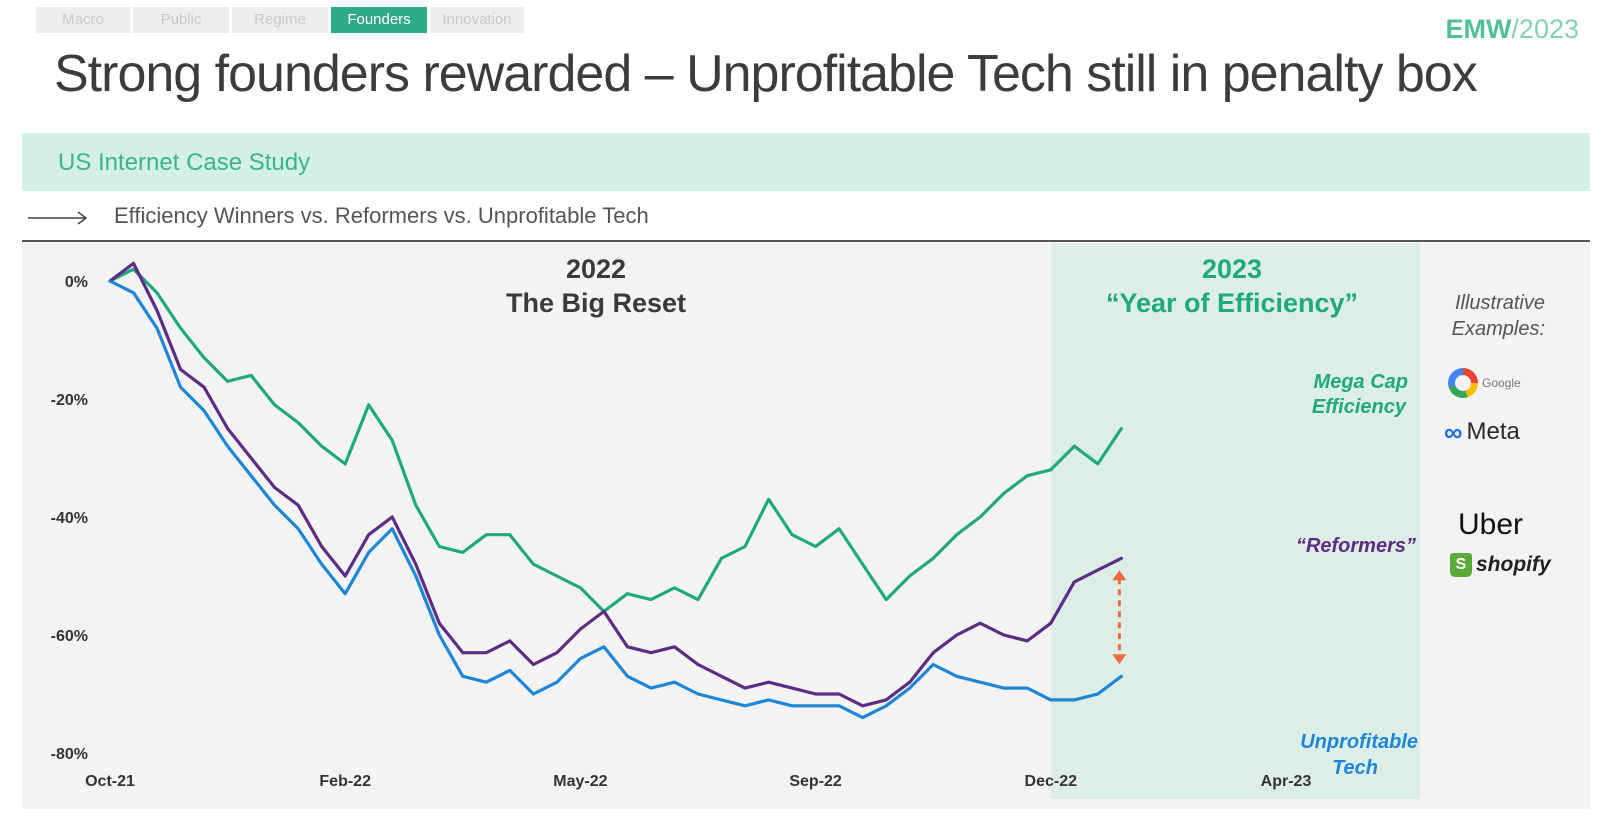 Image resolution: width=1603 pixels, height=834 pixels. I want to click on label-mega-cap-line2: Efficiency, so click(1359, 407).